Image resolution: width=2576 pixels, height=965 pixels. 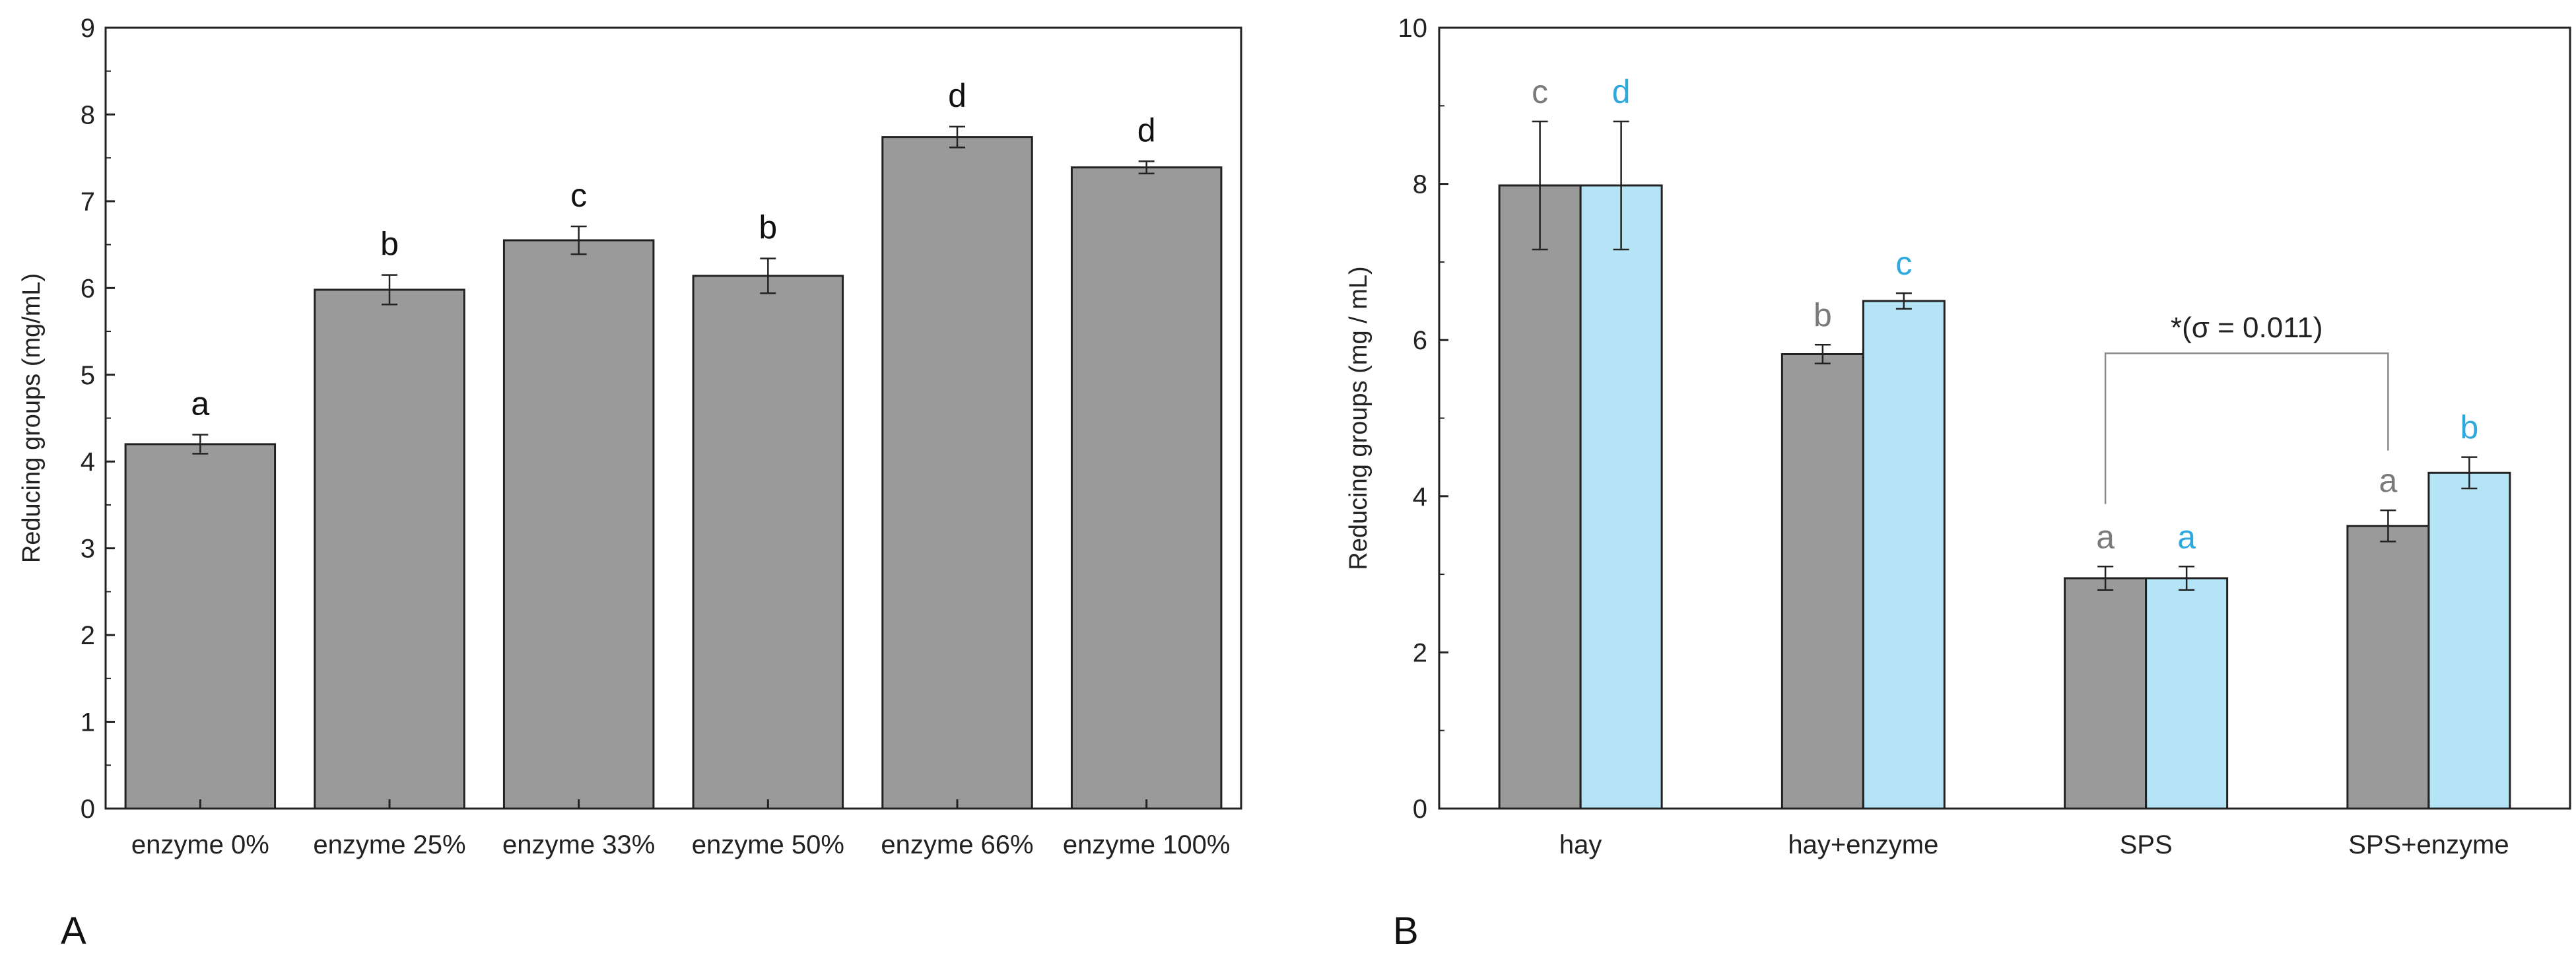 I want to click on y-tick-label-b-2: 4, so click(x=1420, y=497).